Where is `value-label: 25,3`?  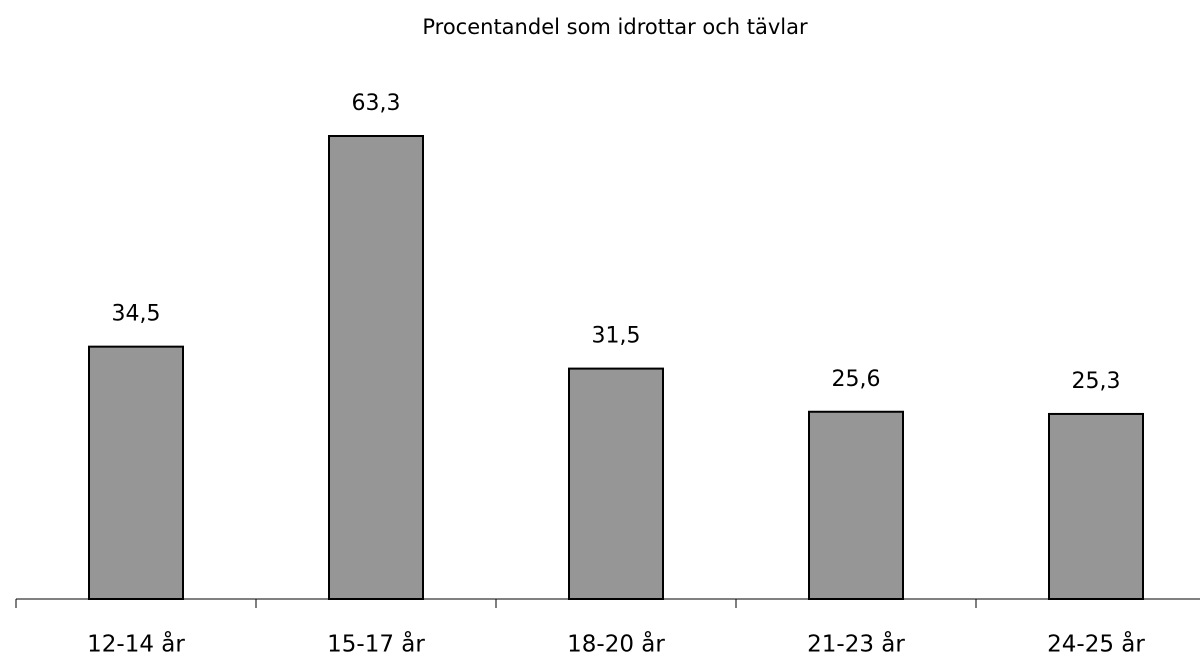
value-label: 25,3 is located at coordinates (1096, 381).